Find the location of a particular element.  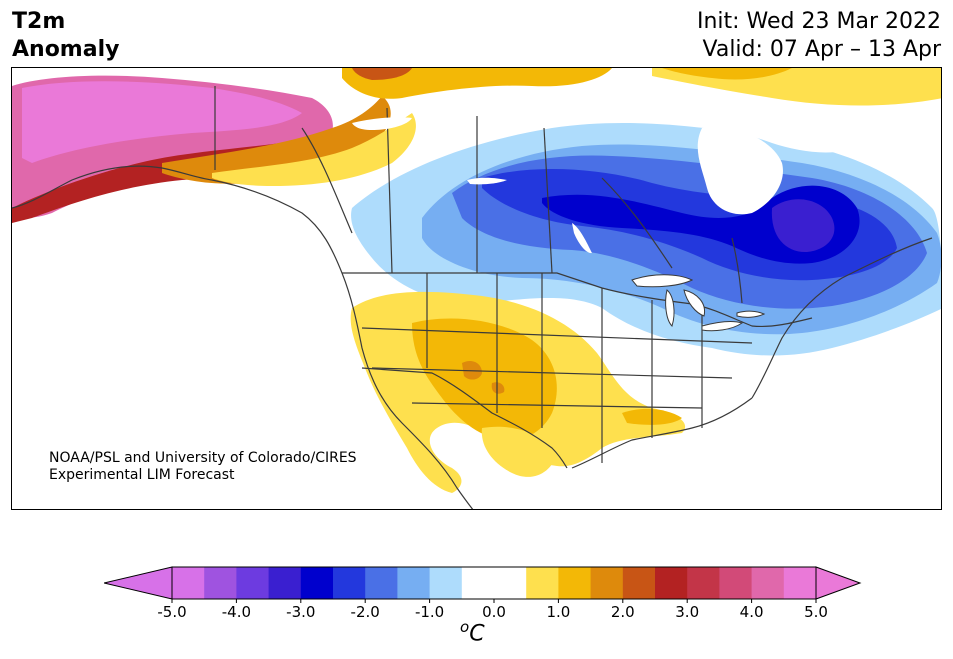

lake-michigan is located at coordinates (670, 308).